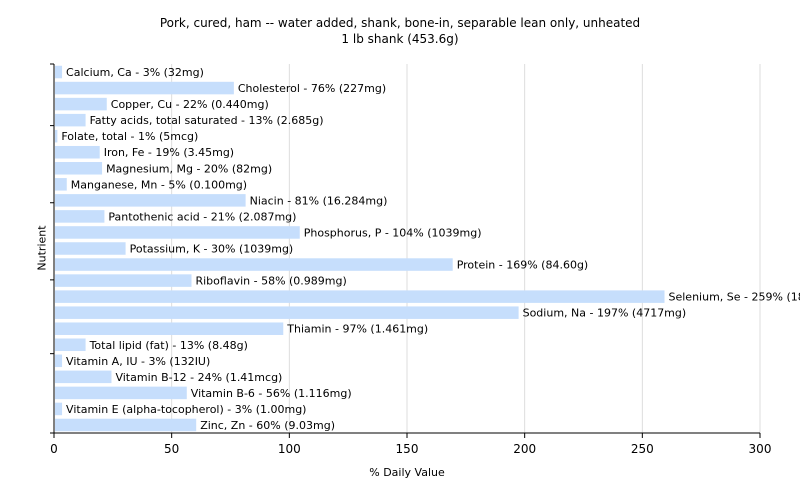  What do you see at coordinates (54, 449) in the screenshot?
I see `x-tick-label: 0` at bounding box center [54, 449].